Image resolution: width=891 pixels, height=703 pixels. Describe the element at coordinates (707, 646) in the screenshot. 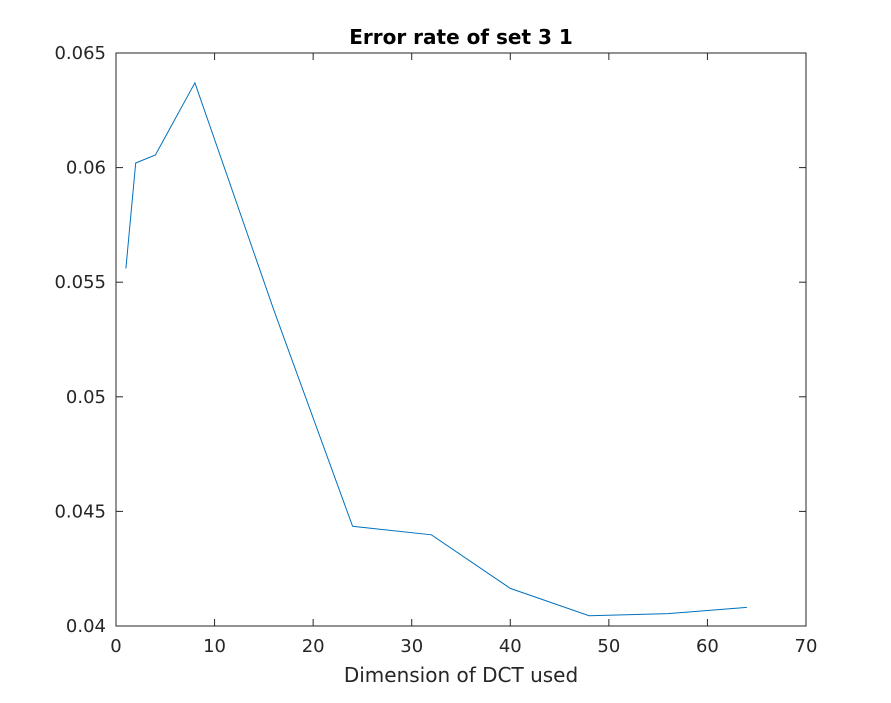

I see `x-tick-label: 60` at that location.